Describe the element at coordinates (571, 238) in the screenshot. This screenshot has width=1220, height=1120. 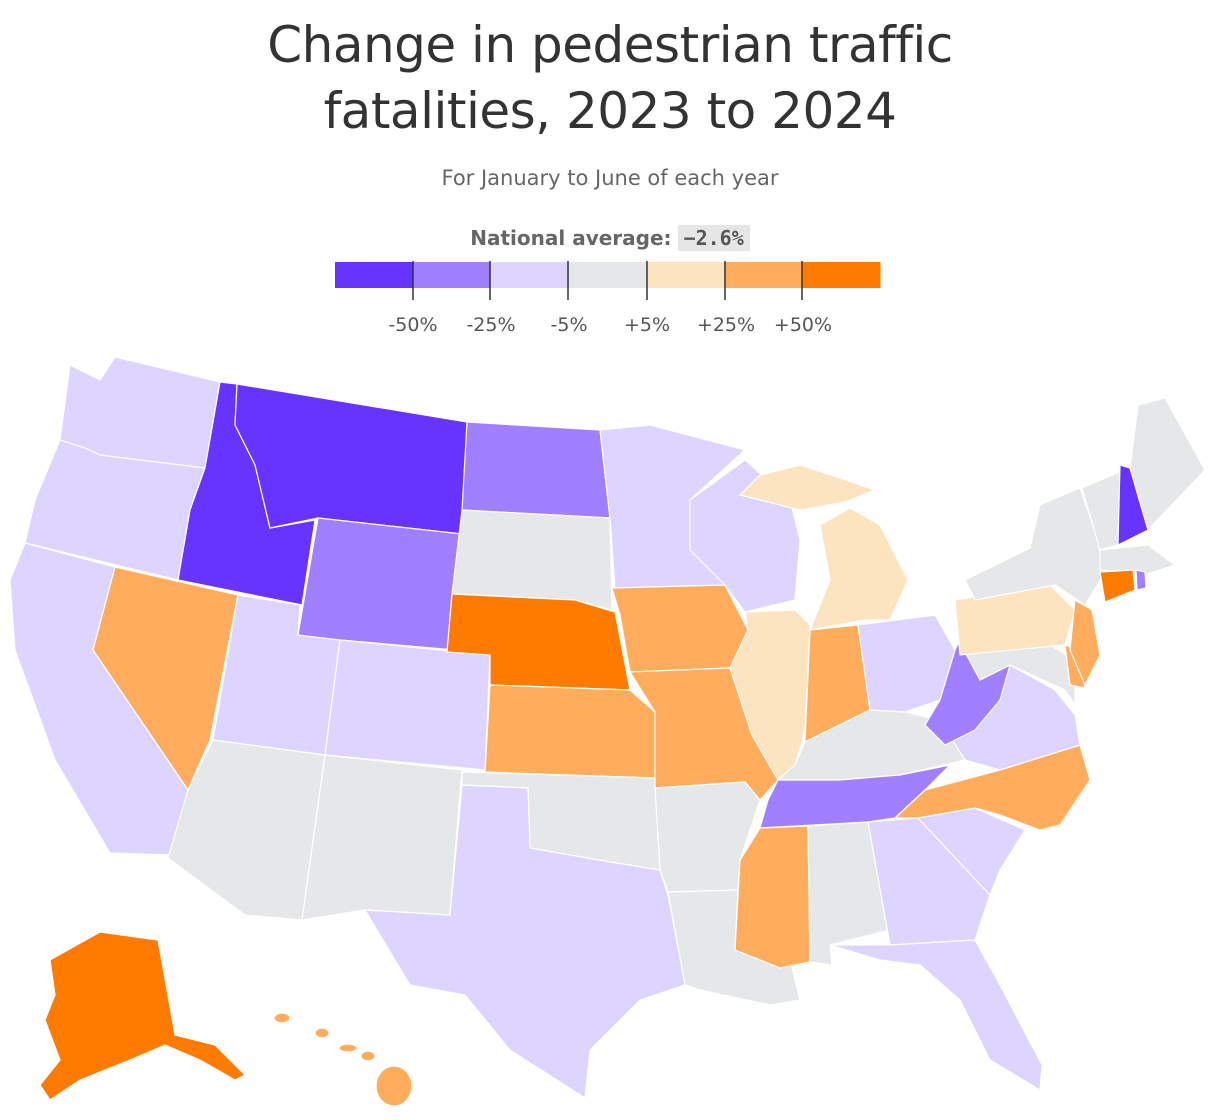
I see `national-average-label: National average:` at that location.